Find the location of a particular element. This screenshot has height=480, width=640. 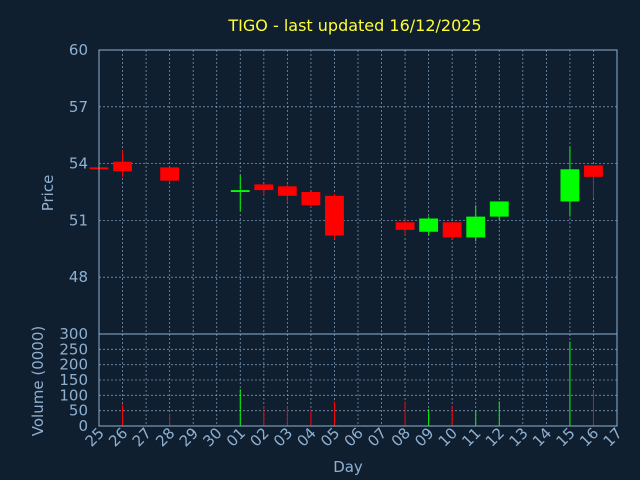

price-tick-label: 48 is located at coordinates (78, 277).